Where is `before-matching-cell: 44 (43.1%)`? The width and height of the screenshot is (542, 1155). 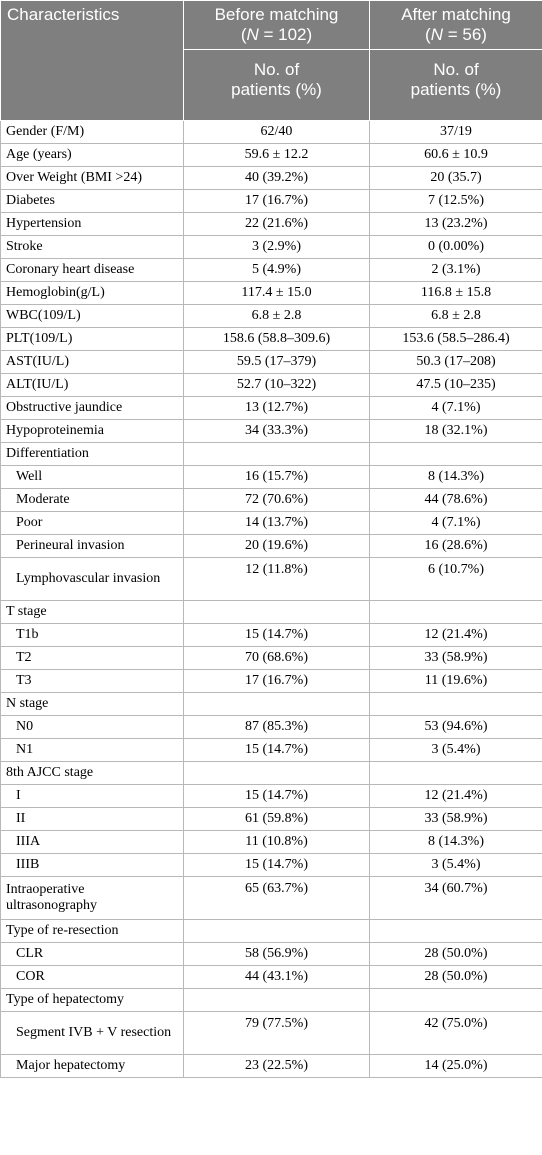 before-matching-cell: 44 (43.1%) is located at coordinates (276, 977).